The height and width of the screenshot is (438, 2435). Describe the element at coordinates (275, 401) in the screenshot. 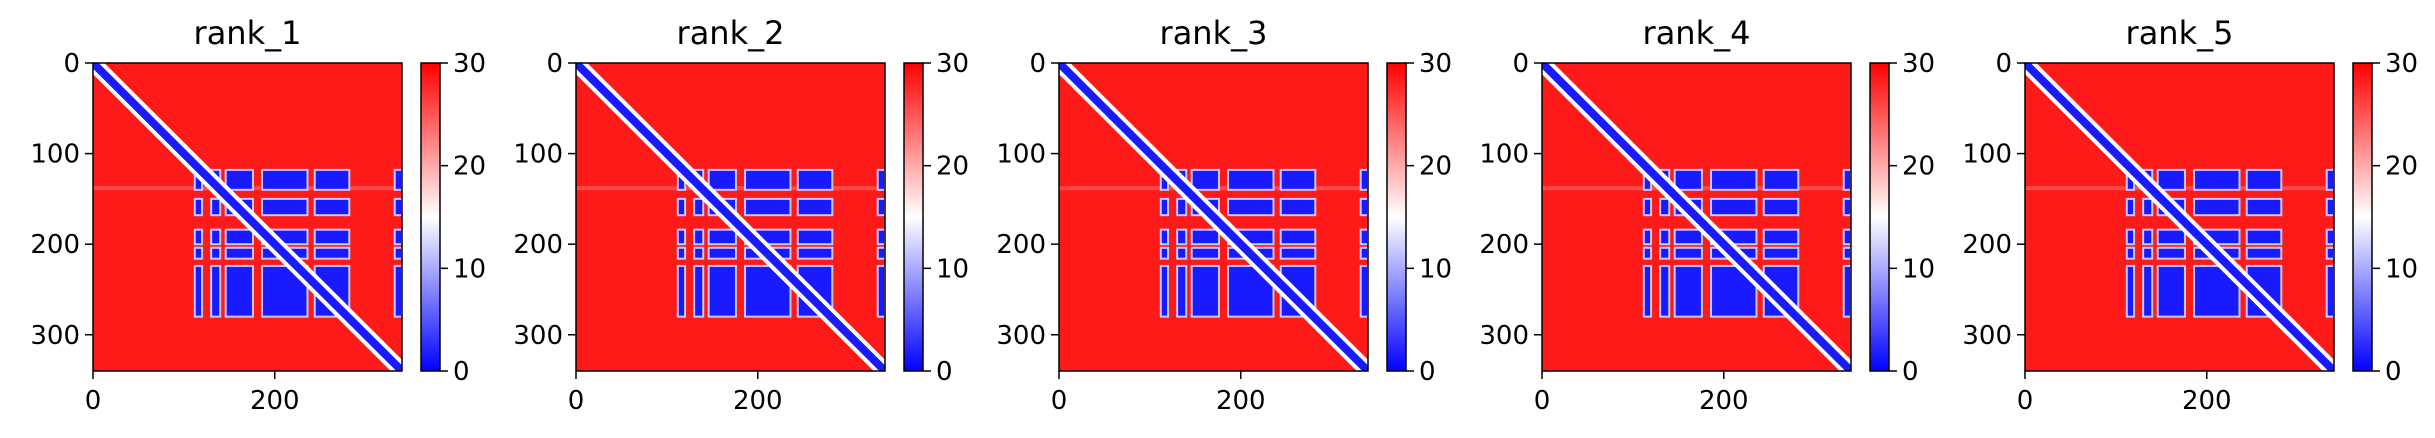

I see `x-tick-label: 200` at that location.